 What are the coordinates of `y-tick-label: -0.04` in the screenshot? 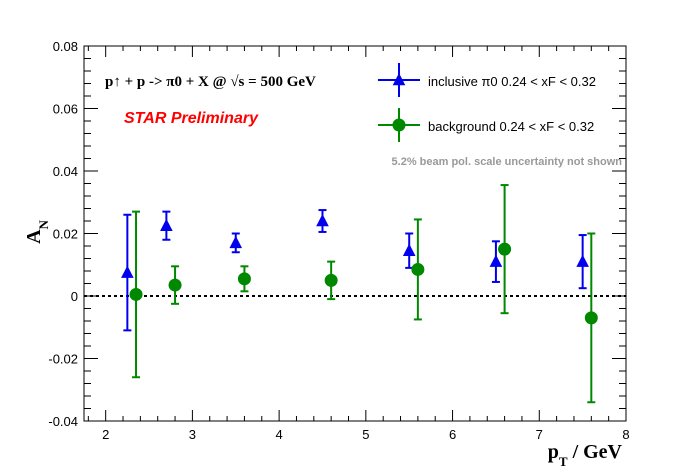 It's located at (63, 421).